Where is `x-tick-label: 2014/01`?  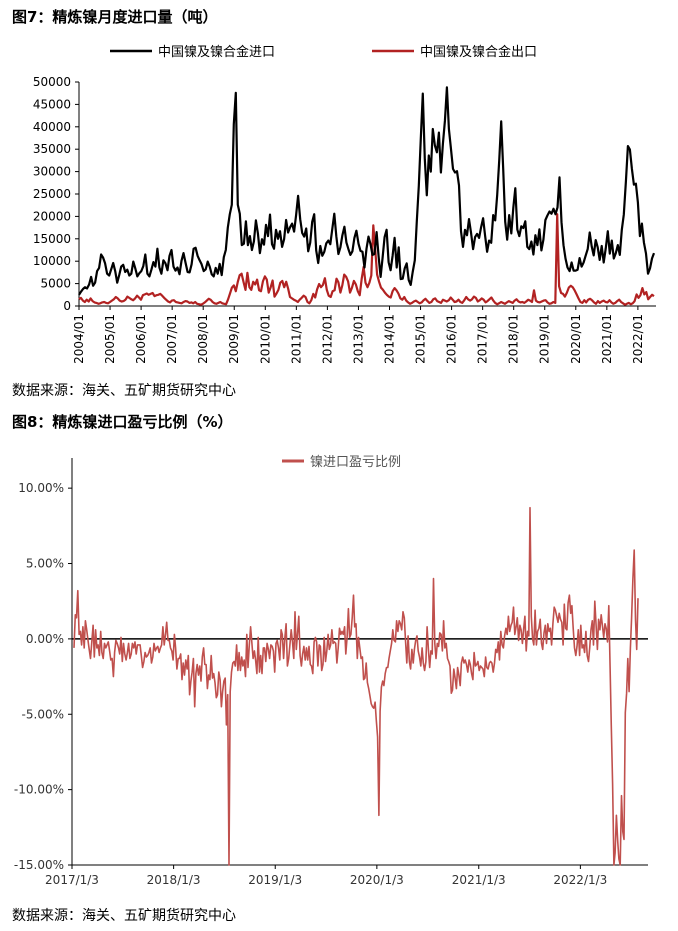
x-tick-label: 2014/01 is located at coordinates (389, 339).